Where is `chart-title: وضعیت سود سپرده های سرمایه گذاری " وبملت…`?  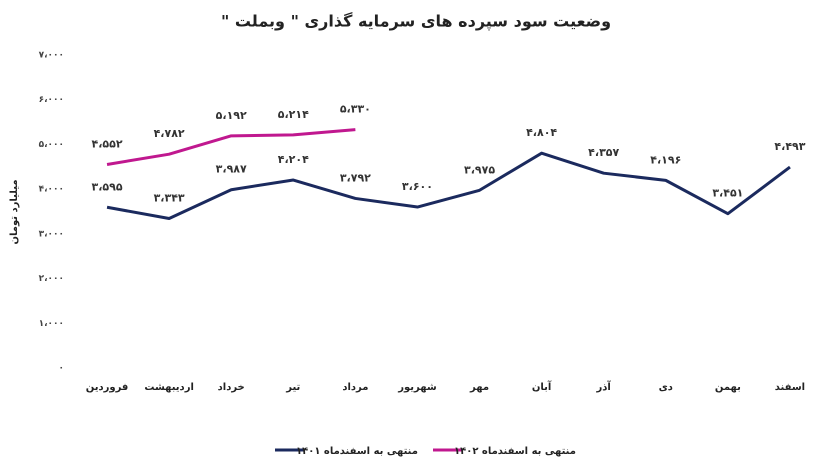
chart-title: وضعیت سود سپرده های سرمایه گذاری " وبملت… is located at coordinates (416, 22).